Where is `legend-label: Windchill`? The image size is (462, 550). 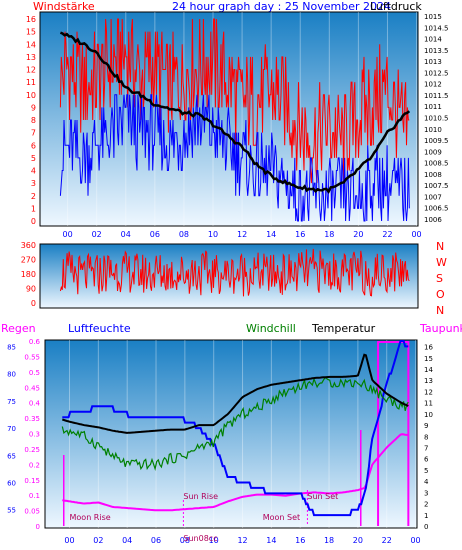 legend-label: Windchill is located at coordinates (271, 328).